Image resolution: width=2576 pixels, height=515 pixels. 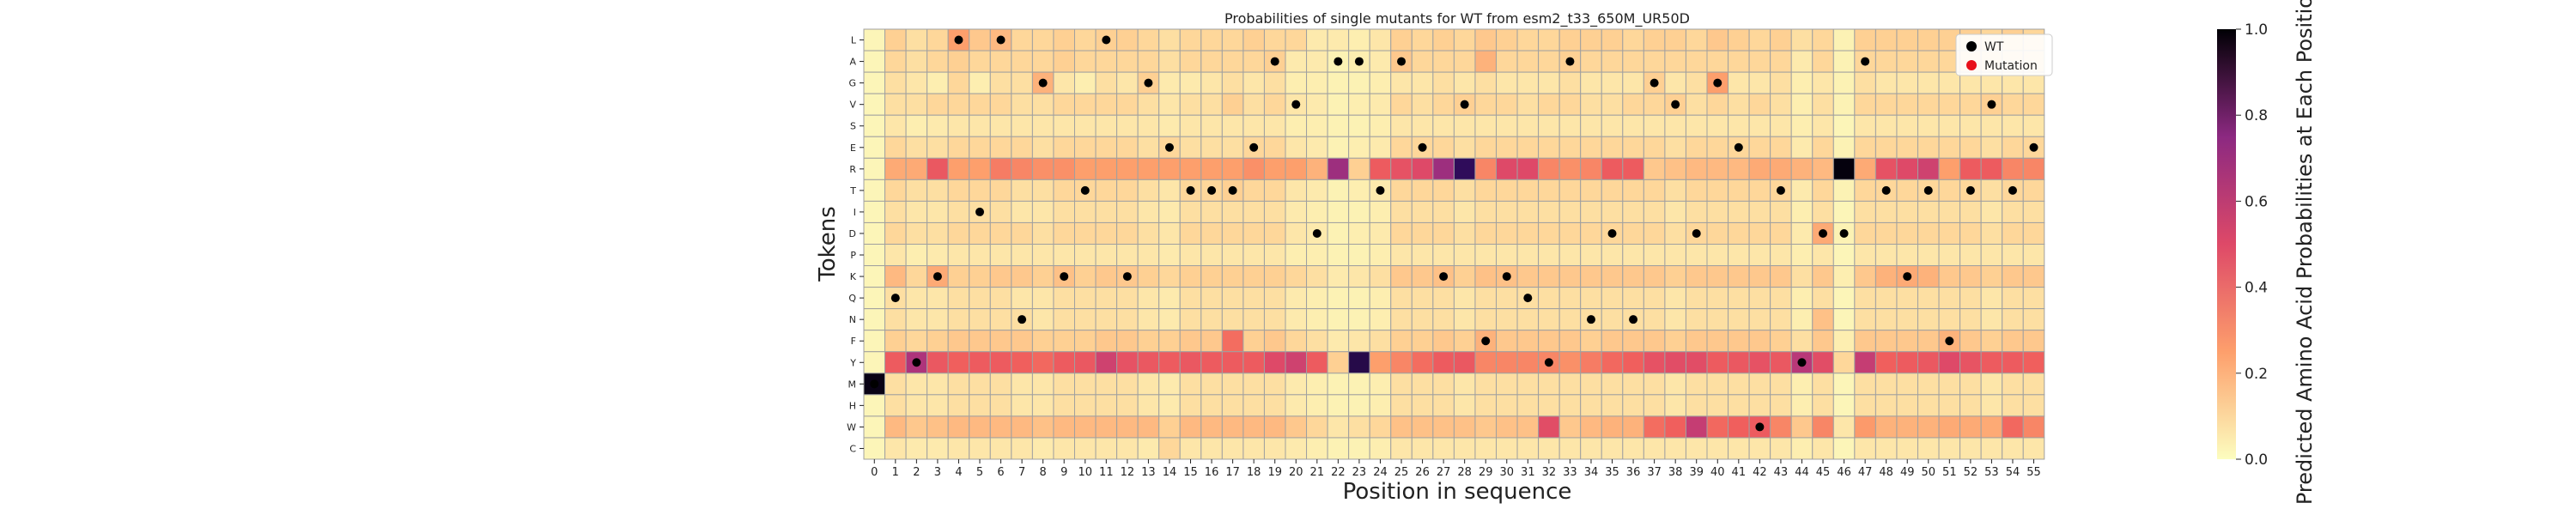 I want to click on x-tick-label: 12, so click(x=1128, y=472).